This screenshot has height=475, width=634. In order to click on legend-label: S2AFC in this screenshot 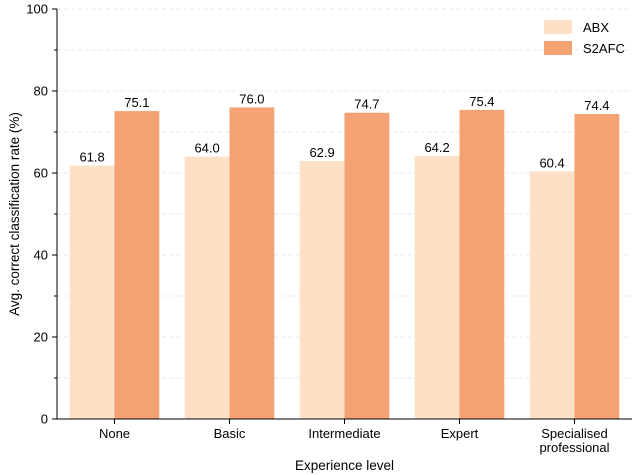, I will do `click(604, 48)`.